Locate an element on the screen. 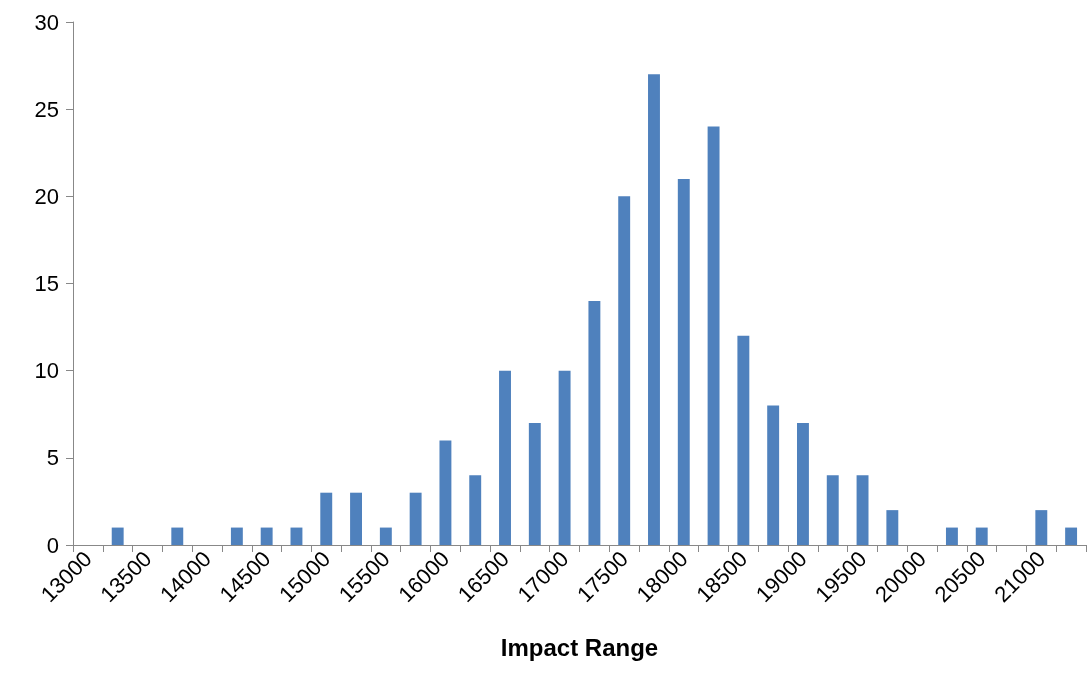  y-tick-label: 10 is located at coordinates (46, 371).